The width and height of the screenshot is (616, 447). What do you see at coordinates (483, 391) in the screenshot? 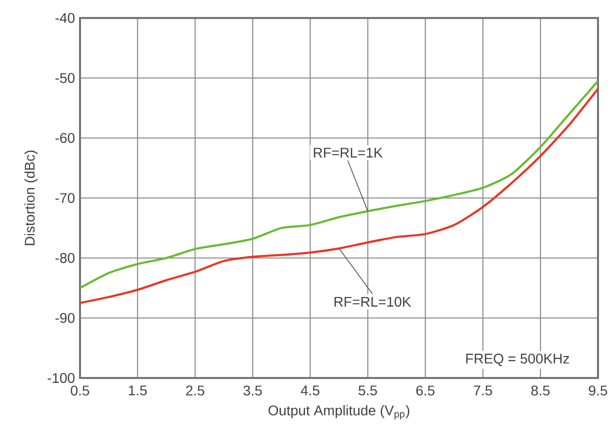
I see `x-tick-label: 7.5` at bounding box center [483, 391].